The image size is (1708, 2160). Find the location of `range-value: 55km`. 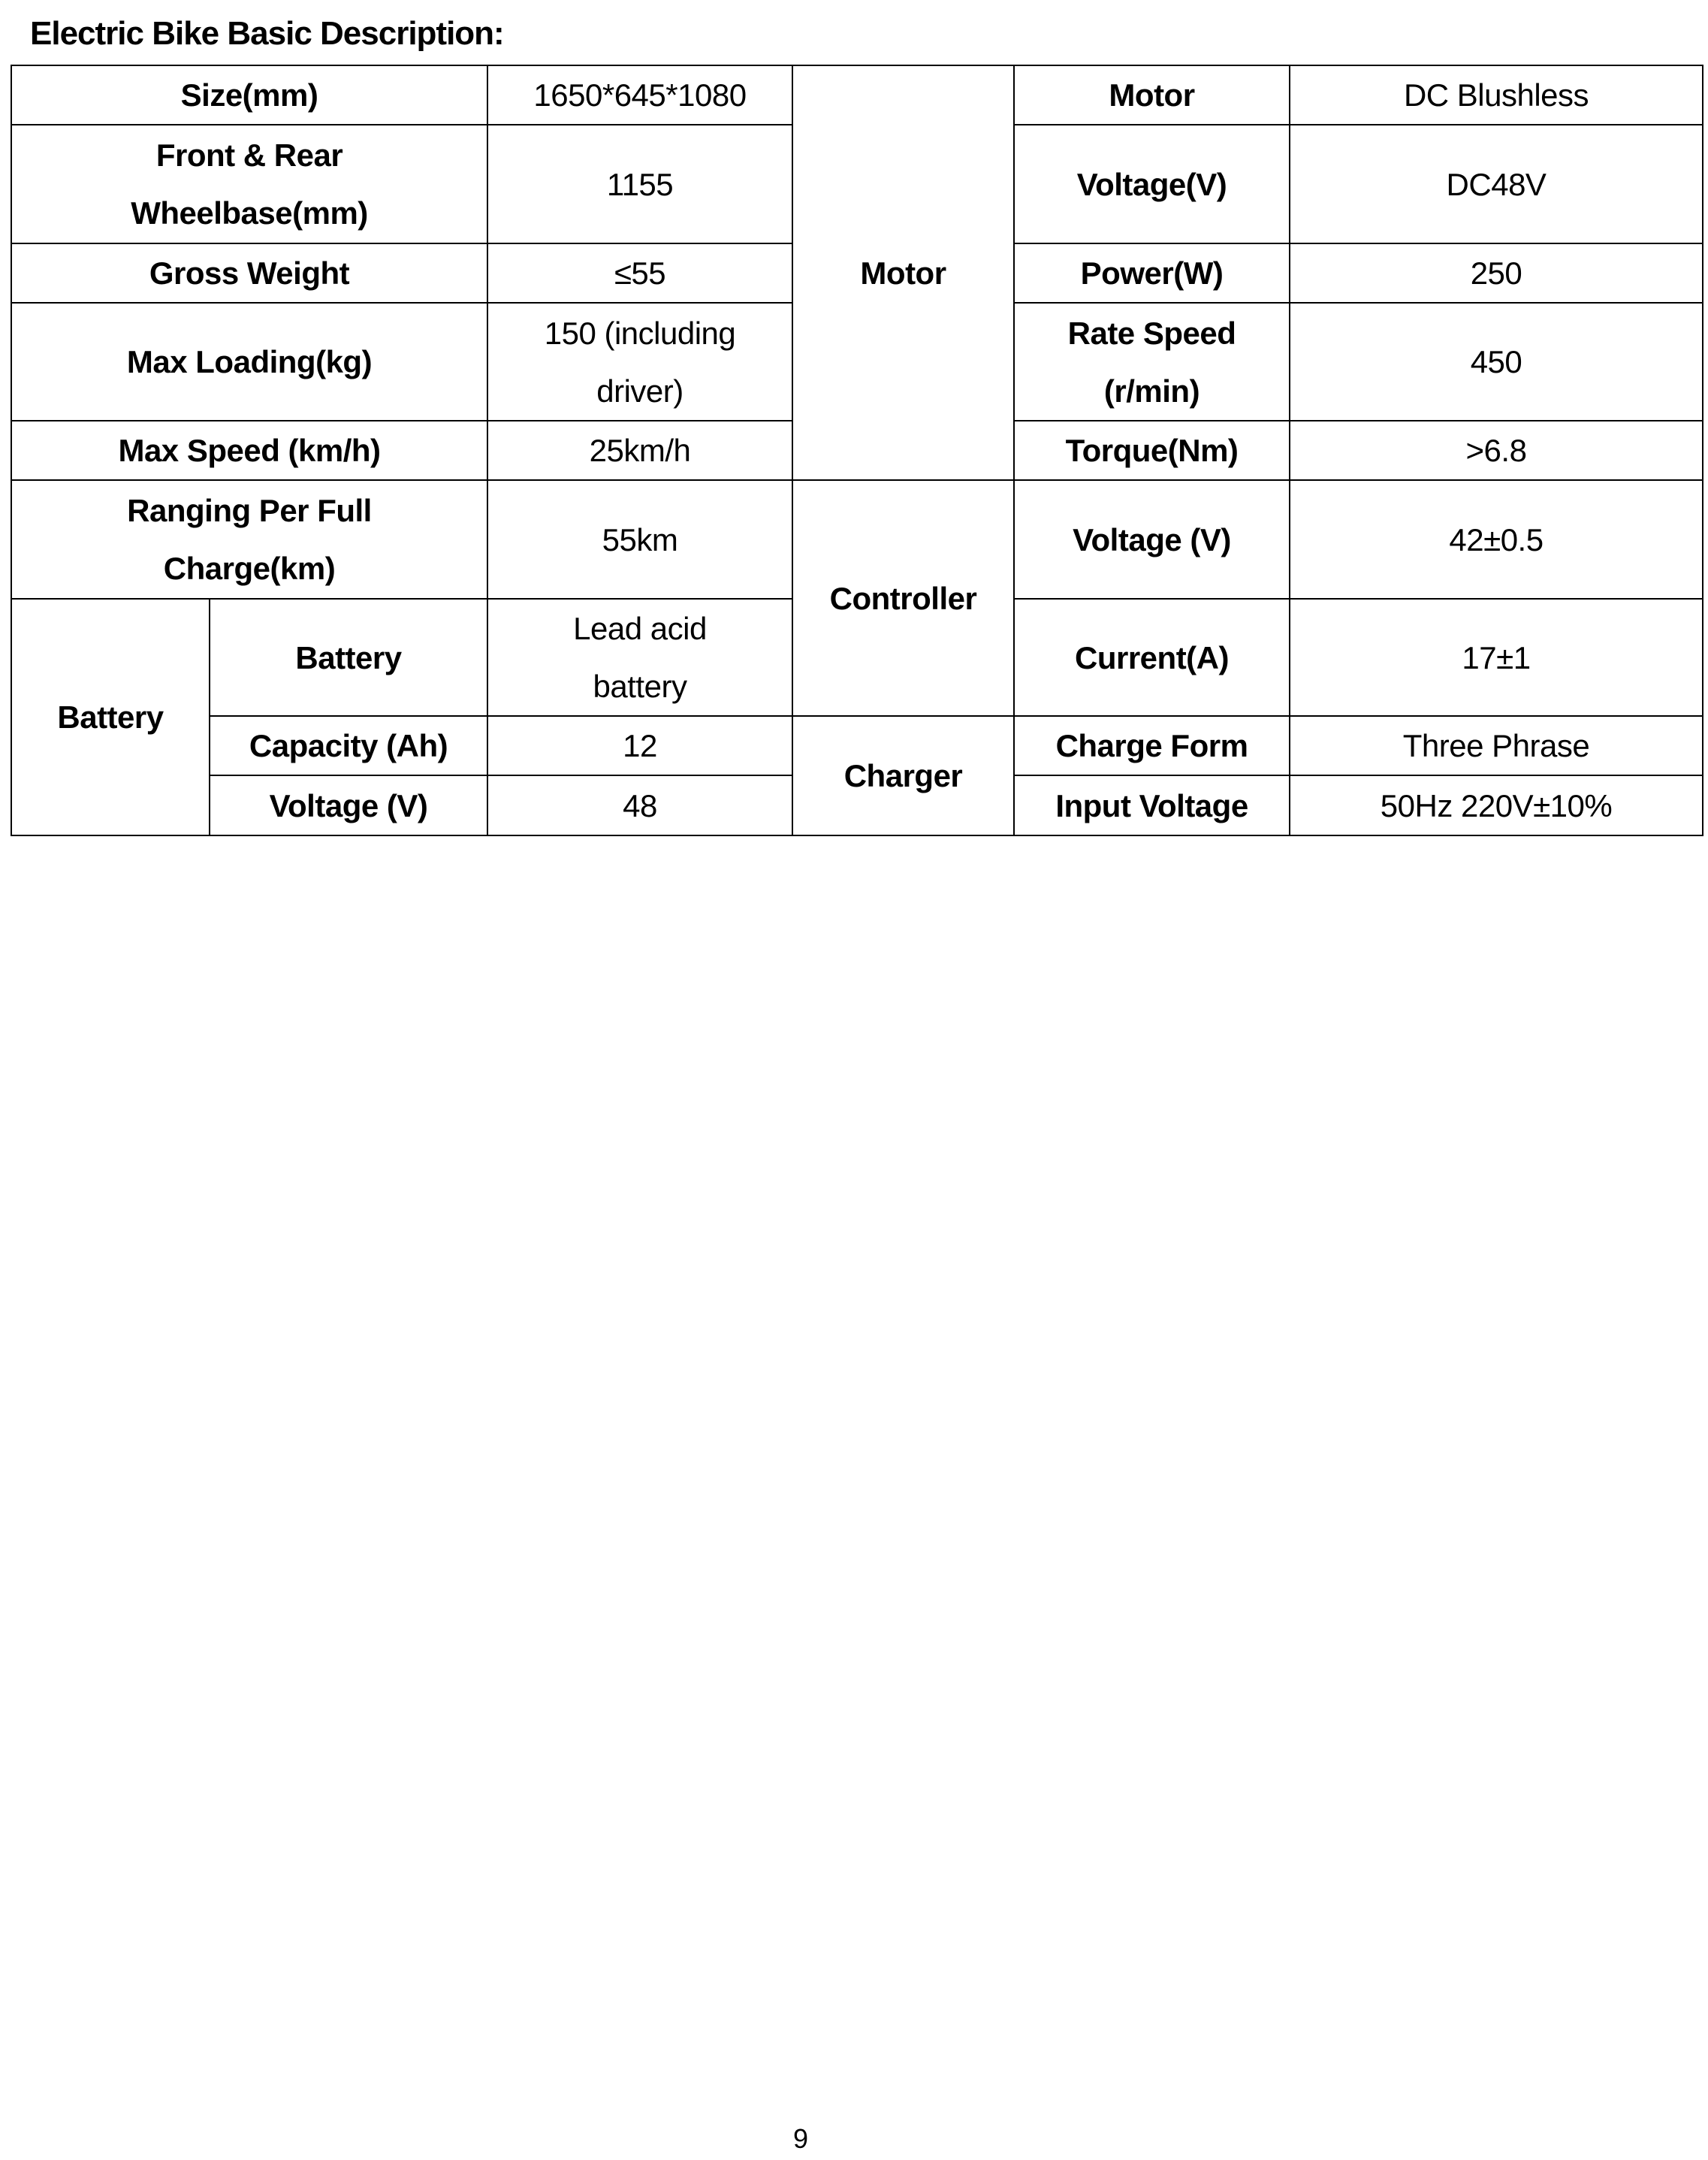

range-value: 55km is located at coordinates (640, 539).